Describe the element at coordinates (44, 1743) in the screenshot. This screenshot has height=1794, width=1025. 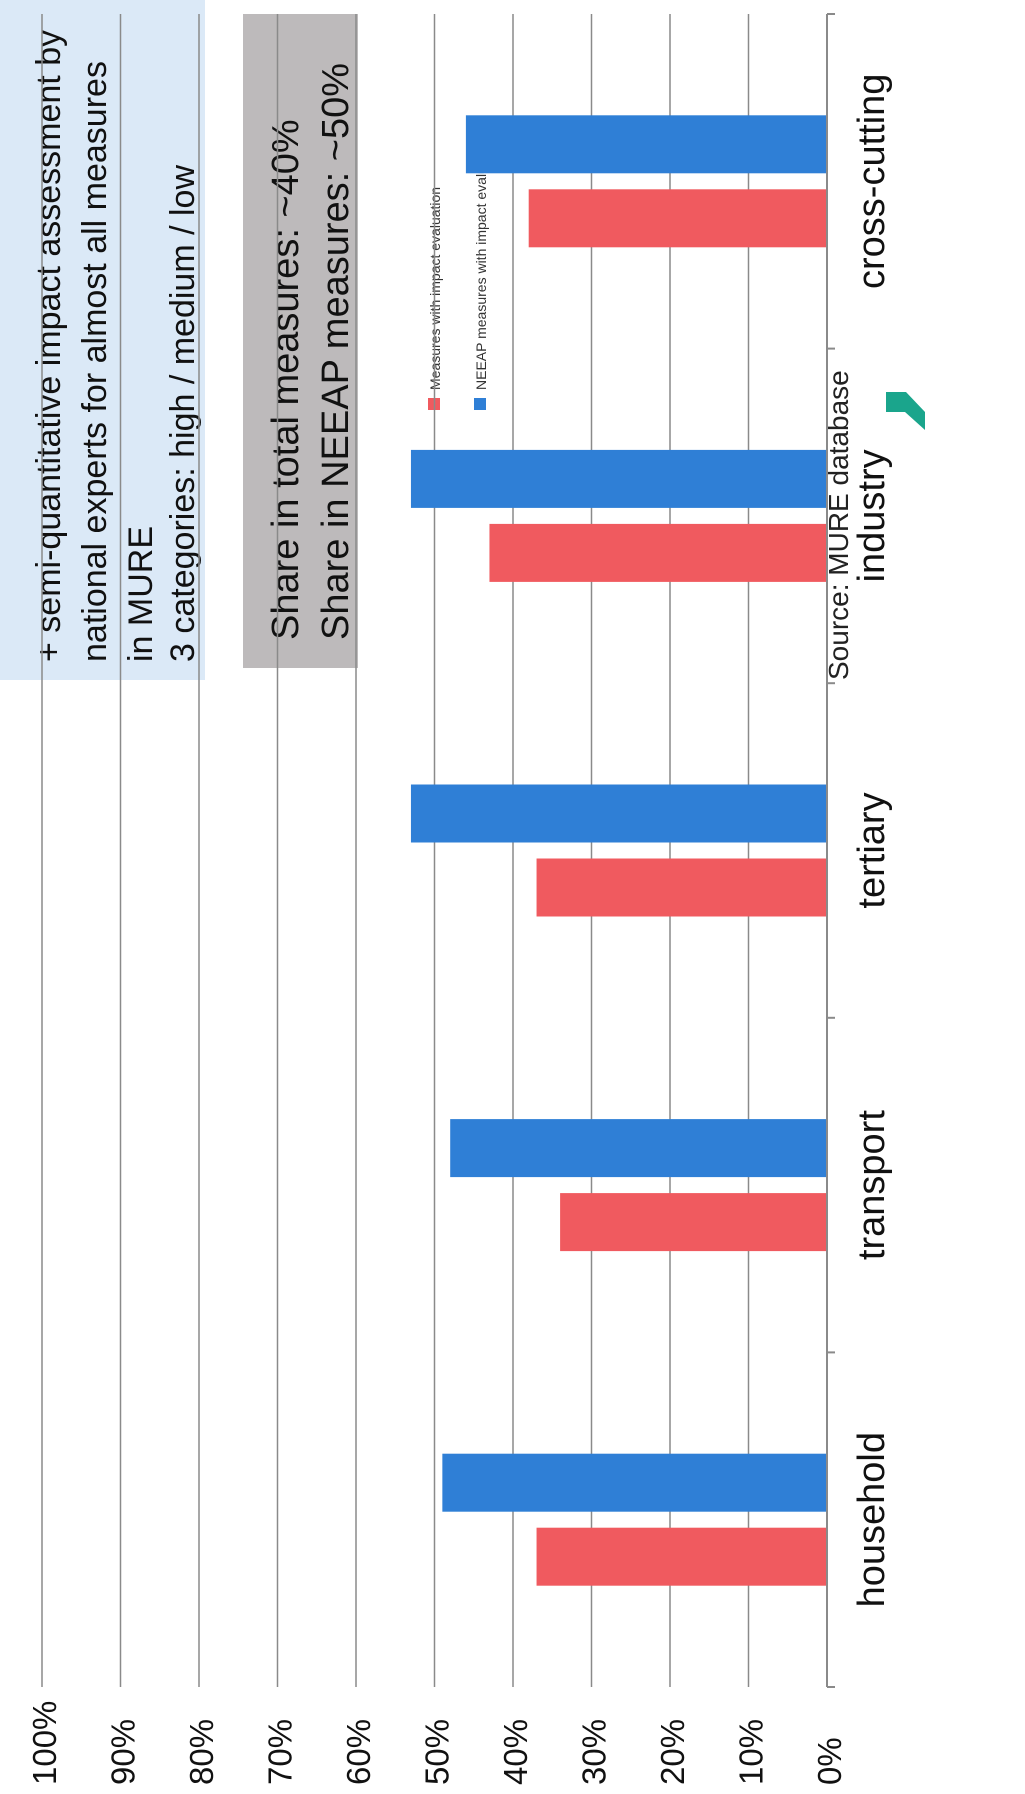
I see `value-tick-label: 100%` at that location.